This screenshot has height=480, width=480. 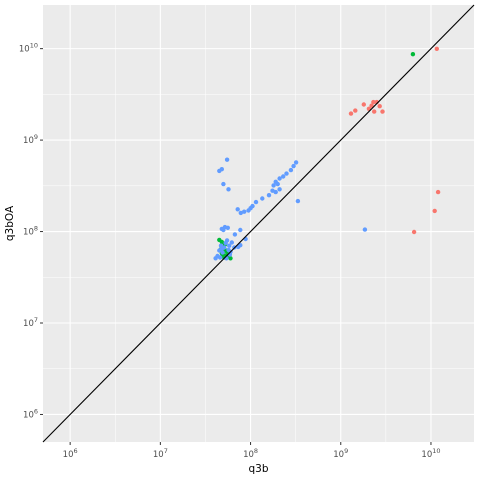 What do you see at coordinates (258, 469) in the screenshot?
I see `x-axis-title: q3b` at bounding box center [258, 469].